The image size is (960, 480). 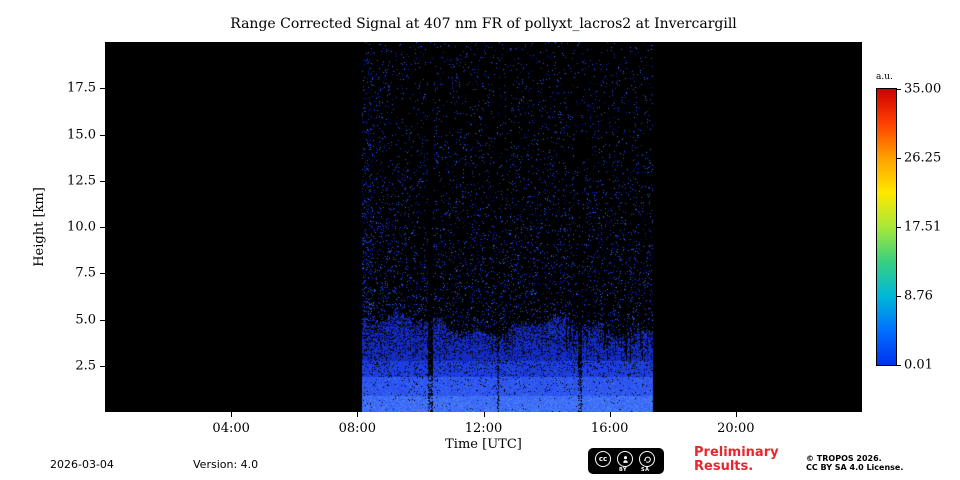 I want to click on y-axis-tick-label: 7.5, so click(x=85, y=273).